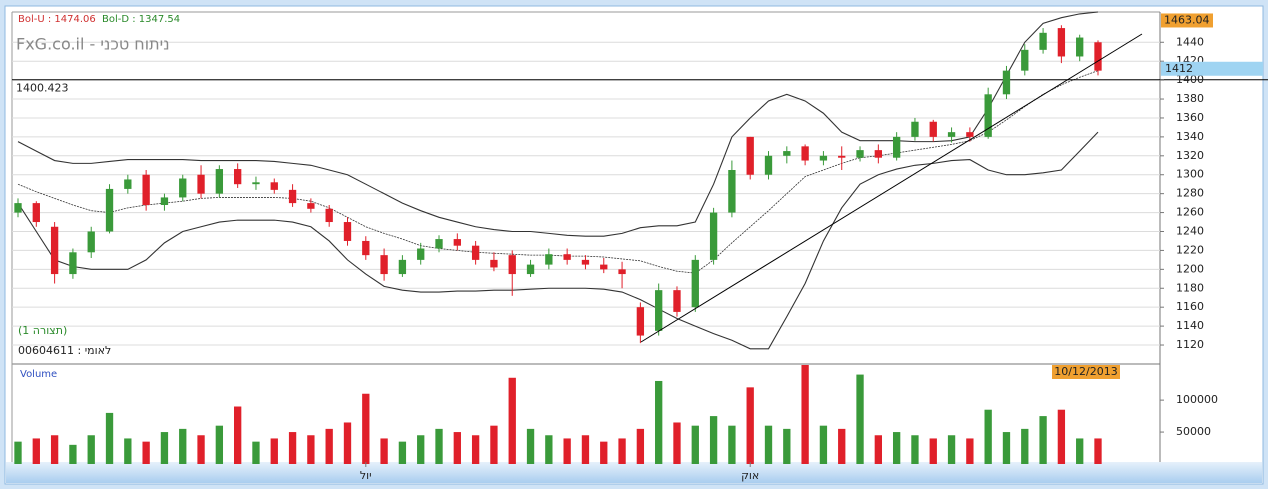  I want to click on site-title: FxG.co.il - ניתוח טכני, so click(93, 44).